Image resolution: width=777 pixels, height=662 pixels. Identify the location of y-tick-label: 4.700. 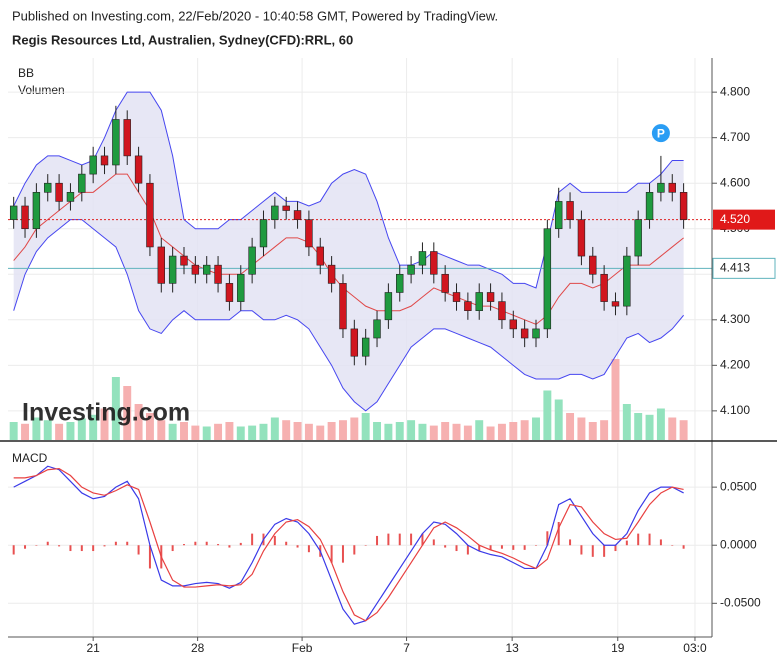
(735, 137).